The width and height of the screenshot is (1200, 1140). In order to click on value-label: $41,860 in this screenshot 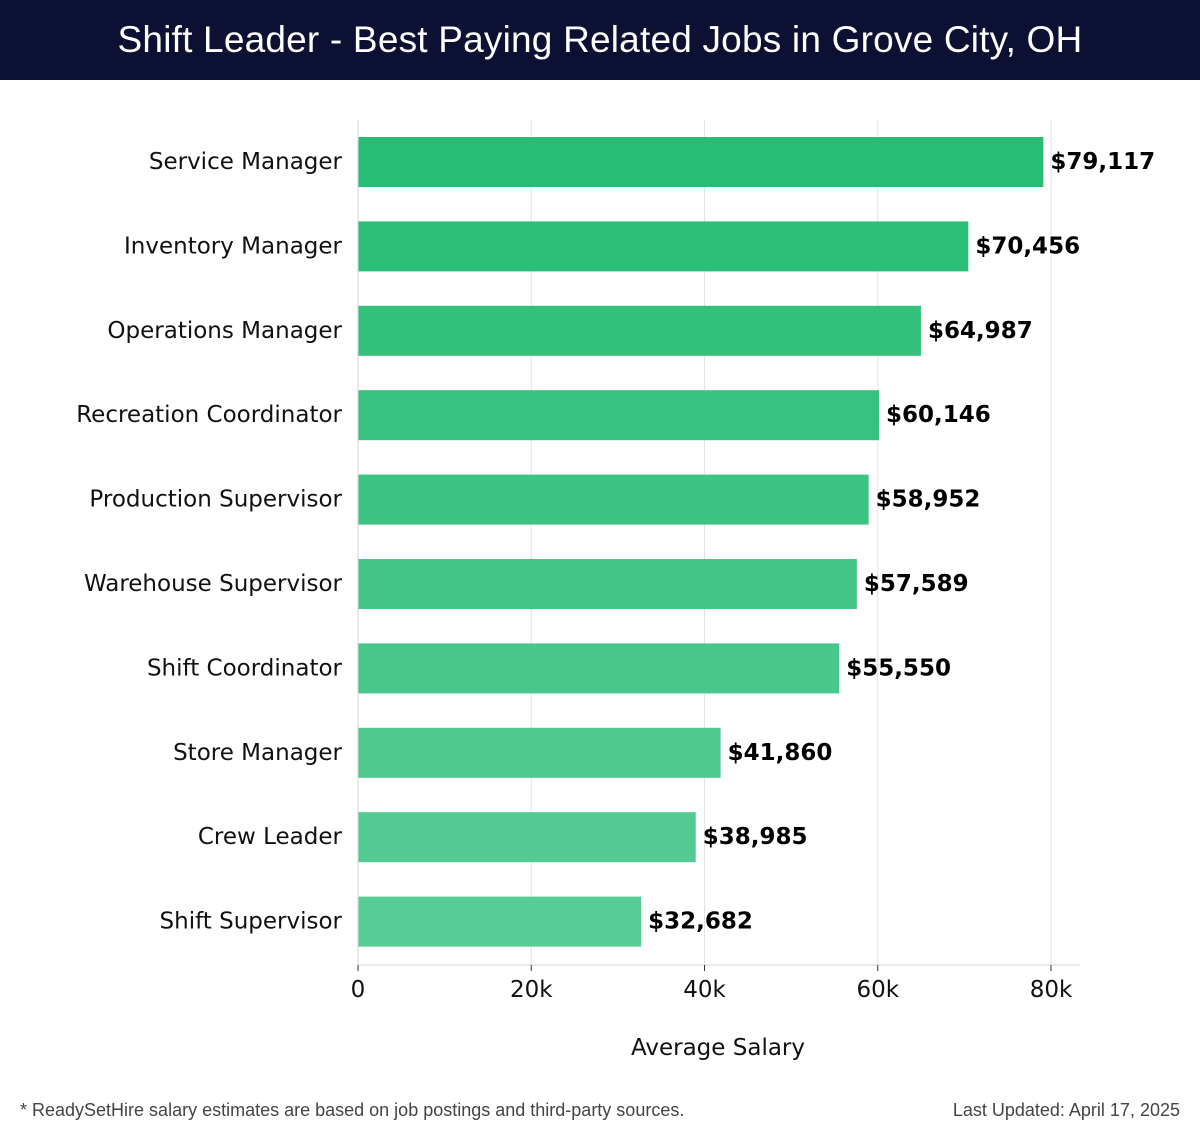, I will do `click(780, 753)`.